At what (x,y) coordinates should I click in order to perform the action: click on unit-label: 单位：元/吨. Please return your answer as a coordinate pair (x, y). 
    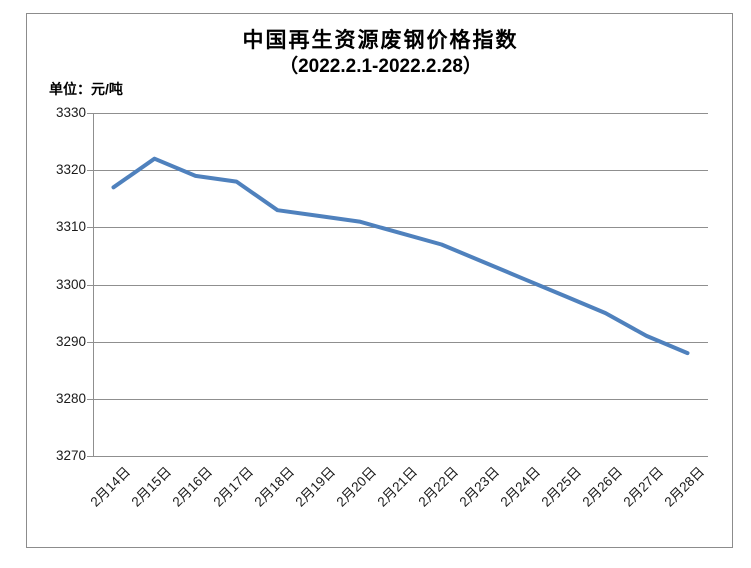
    Looking at the image, I should click on (86, 89).